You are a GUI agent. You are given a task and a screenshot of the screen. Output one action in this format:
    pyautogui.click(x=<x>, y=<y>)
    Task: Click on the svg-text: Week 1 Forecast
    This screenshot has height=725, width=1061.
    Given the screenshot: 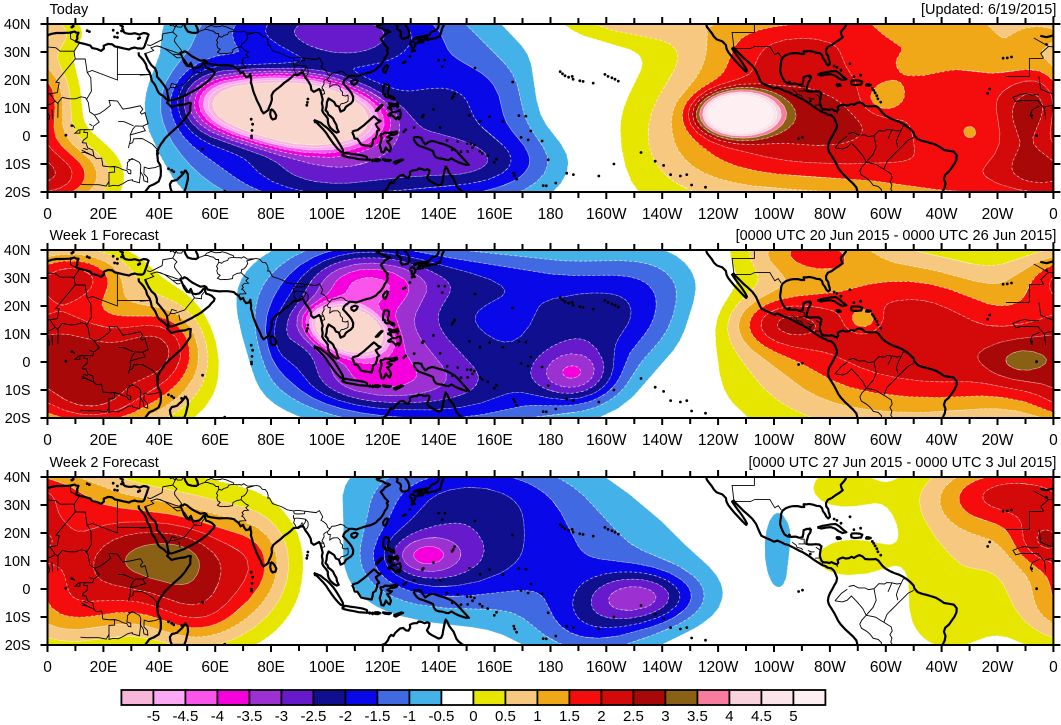 What is the action you would take?
    pyautogui.click(x=104, y=236)
    